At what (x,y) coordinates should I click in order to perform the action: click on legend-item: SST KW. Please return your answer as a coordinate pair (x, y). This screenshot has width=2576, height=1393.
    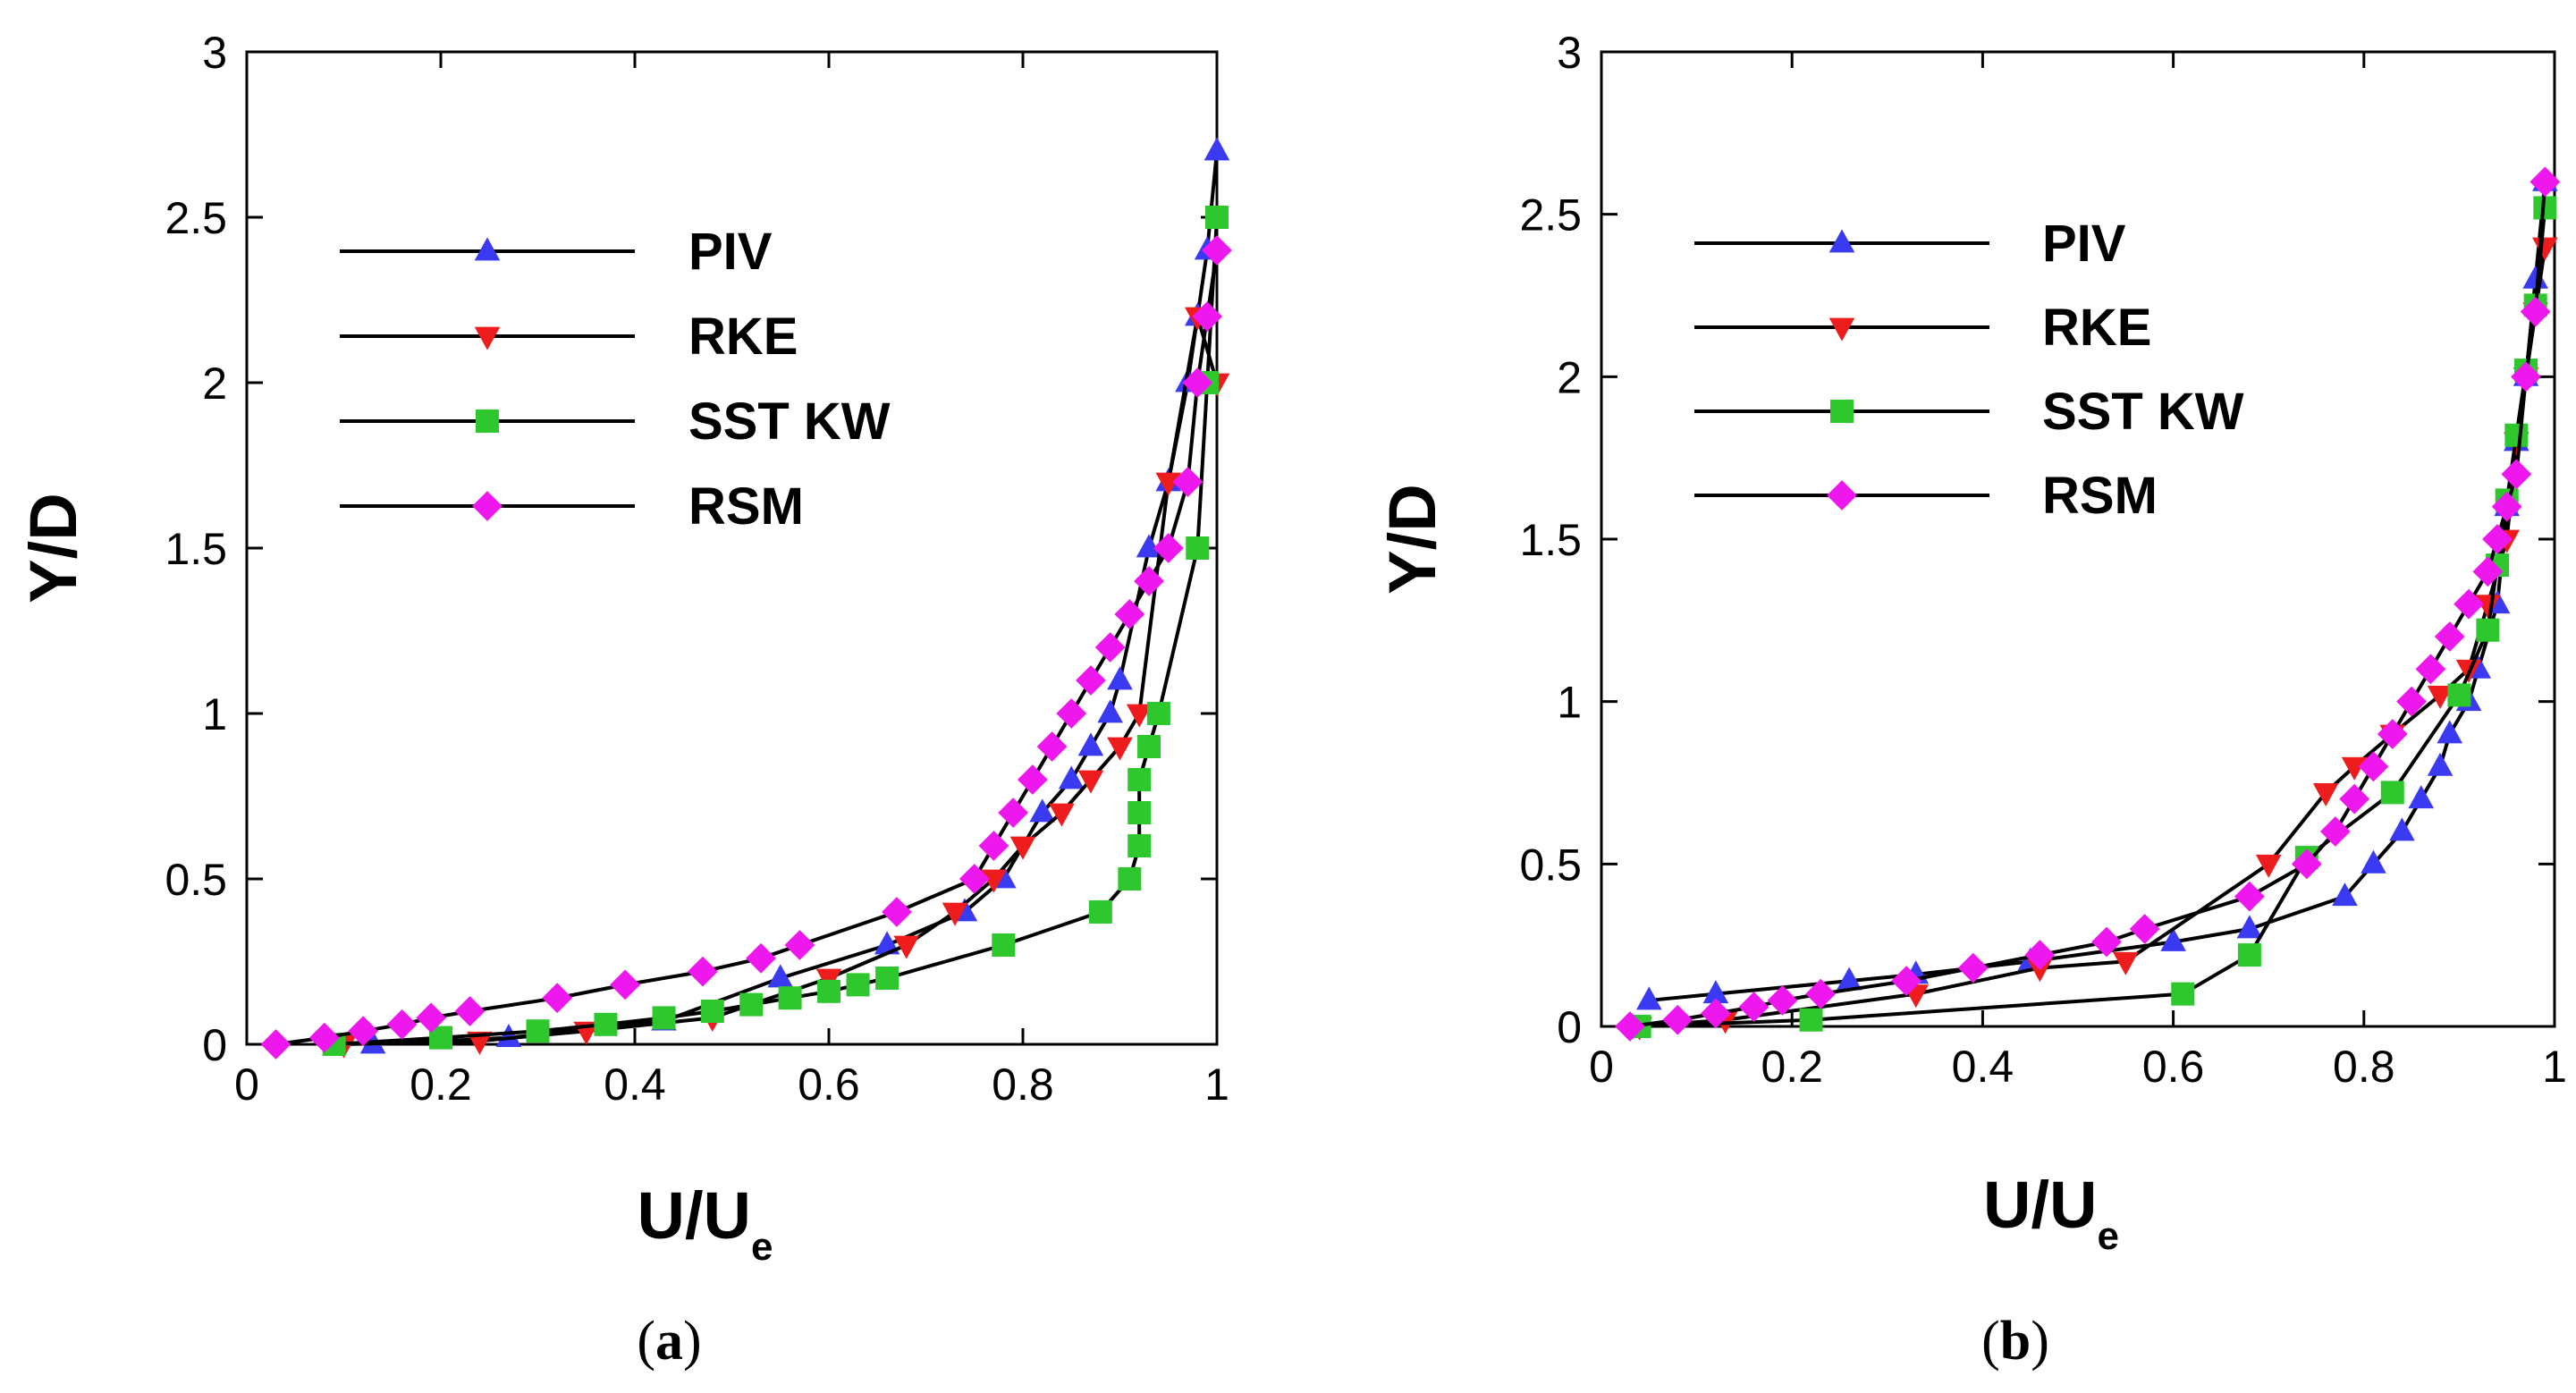
    Looking at the image, I should click on (1969, 412).